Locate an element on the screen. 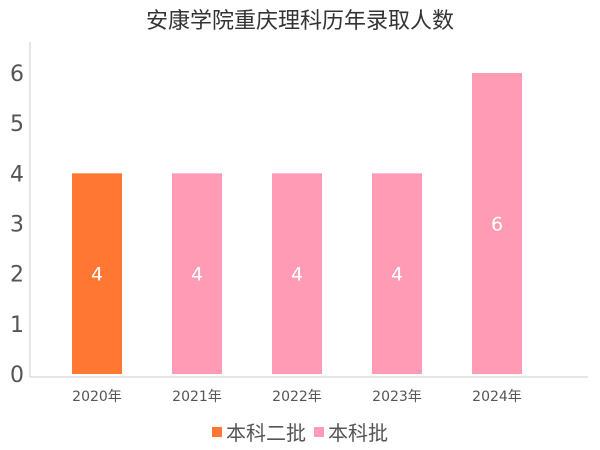 Image resolution: width=600 pixels, height=450 pixels. x-tick-label: 2024年 is located at coordinates (497, 397).